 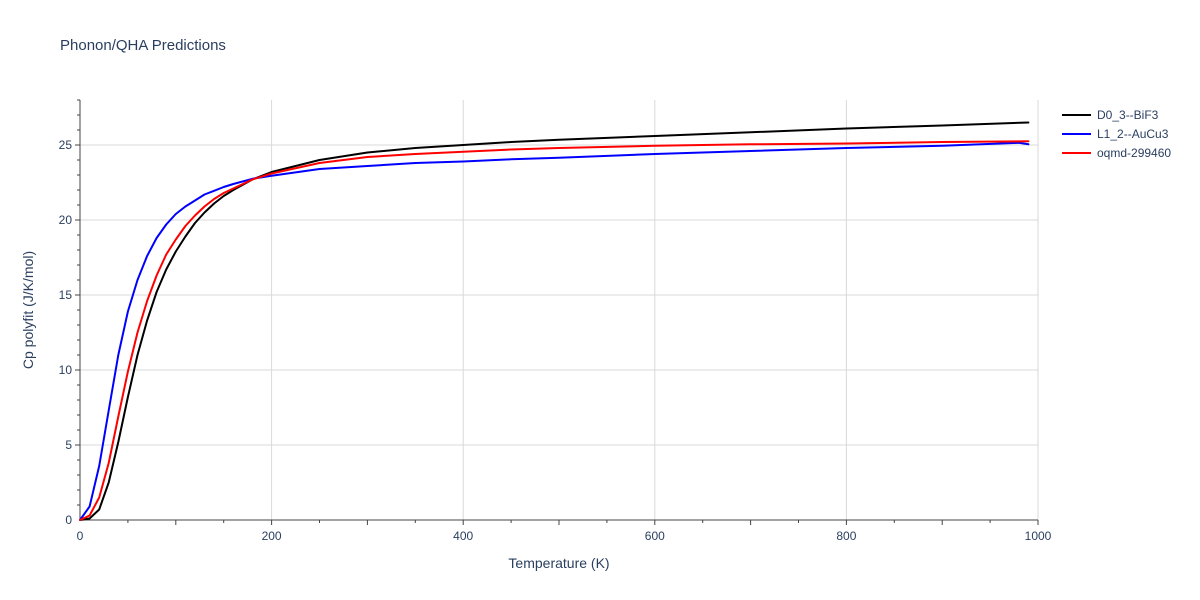 I want to click on y-axis-title: Cp polyfit (J/K/mol), so click(x=28, y=310).